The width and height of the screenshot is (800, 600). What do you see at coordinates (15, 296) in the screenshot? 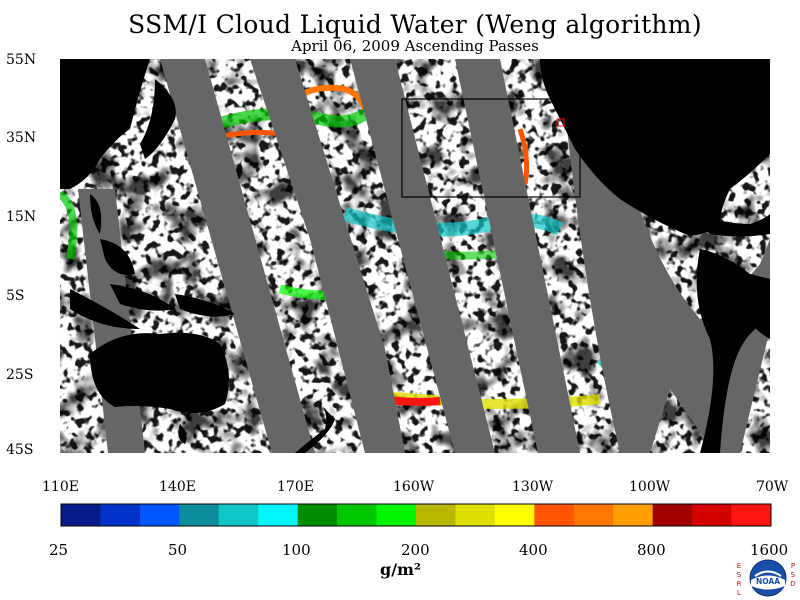
I see `lat-label-5s: 5S` at bounding box center [15, 296].